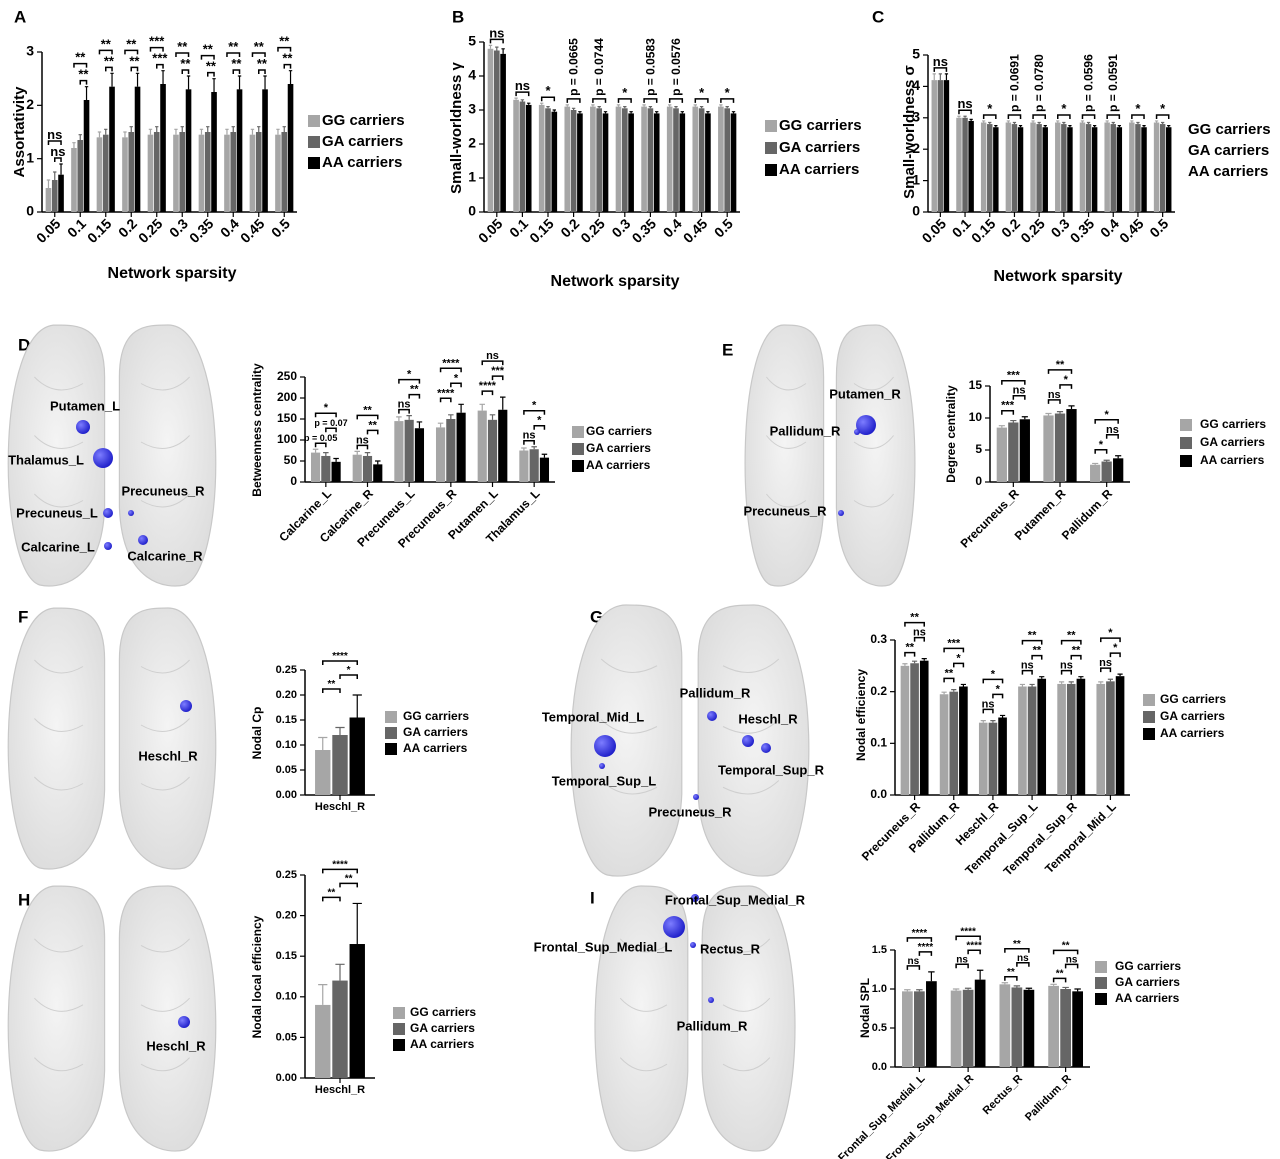 The width and height of the screenshot is (1280, 1159). Describe the element at coordinates (19, 132) in the screenshot. I see `y-axis-label: Assortativity` at that location.